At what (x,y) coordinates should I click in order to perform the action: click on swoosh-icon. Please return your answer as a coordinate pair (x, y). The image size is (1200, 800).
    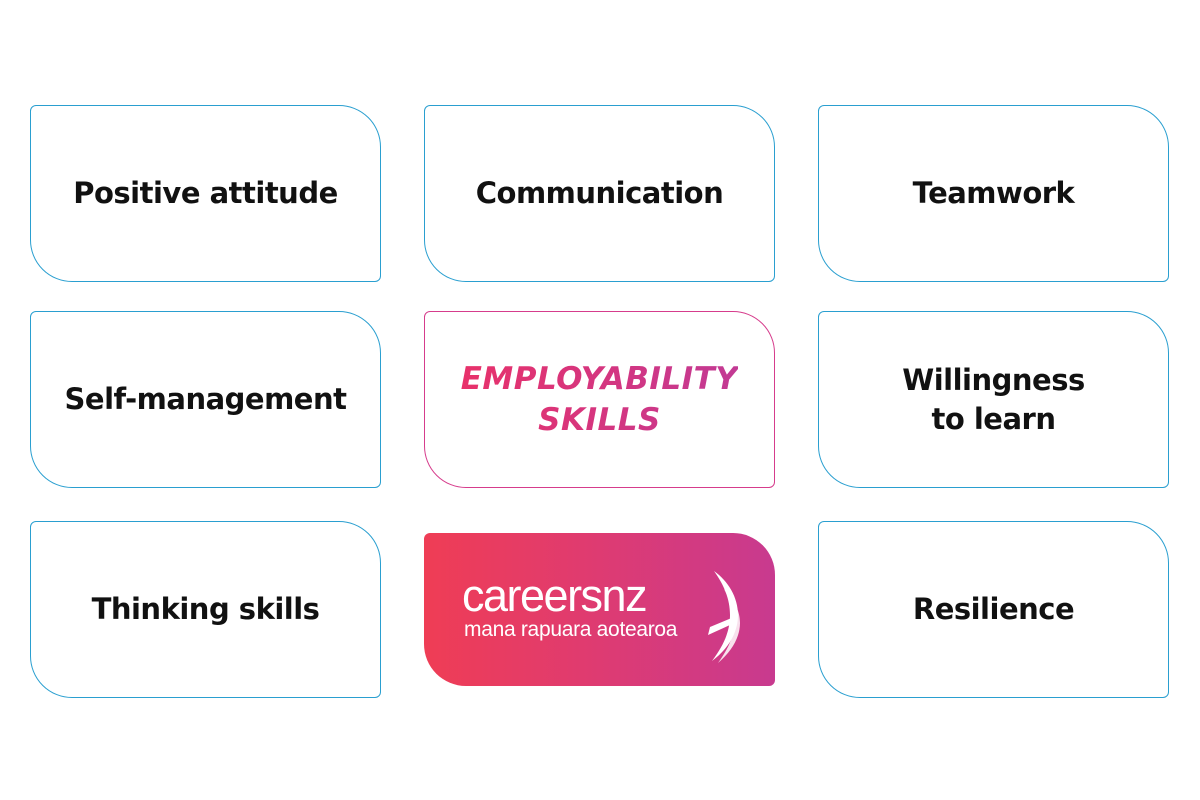
    Looking at the image, I should click on (724, 617).